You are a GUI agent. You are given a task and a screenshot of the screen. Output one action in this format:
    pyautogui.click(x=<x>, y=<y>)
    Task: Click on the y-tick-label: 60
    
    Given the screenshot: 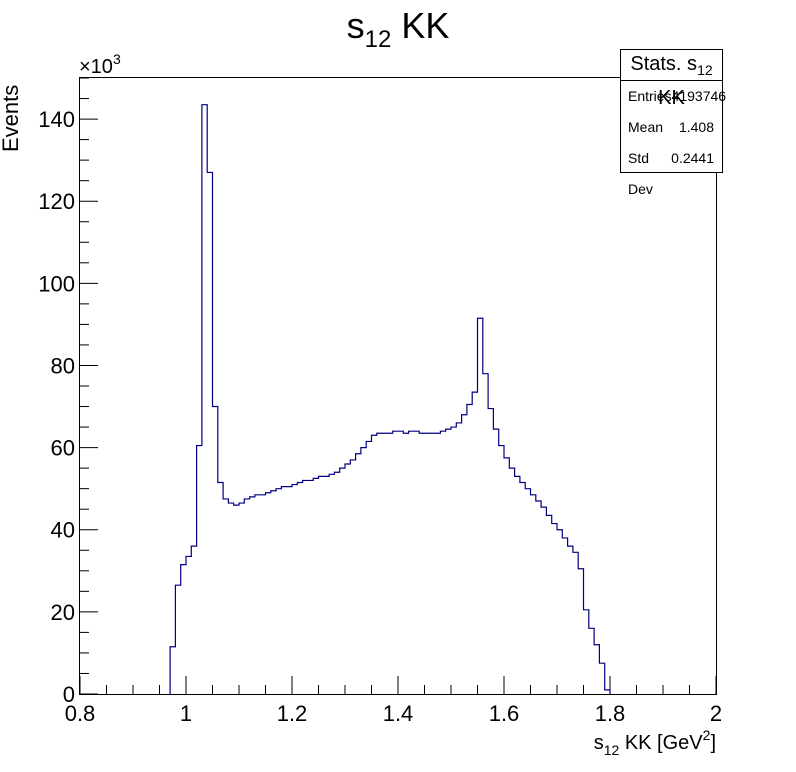 What is the action you would take?
    pyautogui.click(x=63, y=448)
    